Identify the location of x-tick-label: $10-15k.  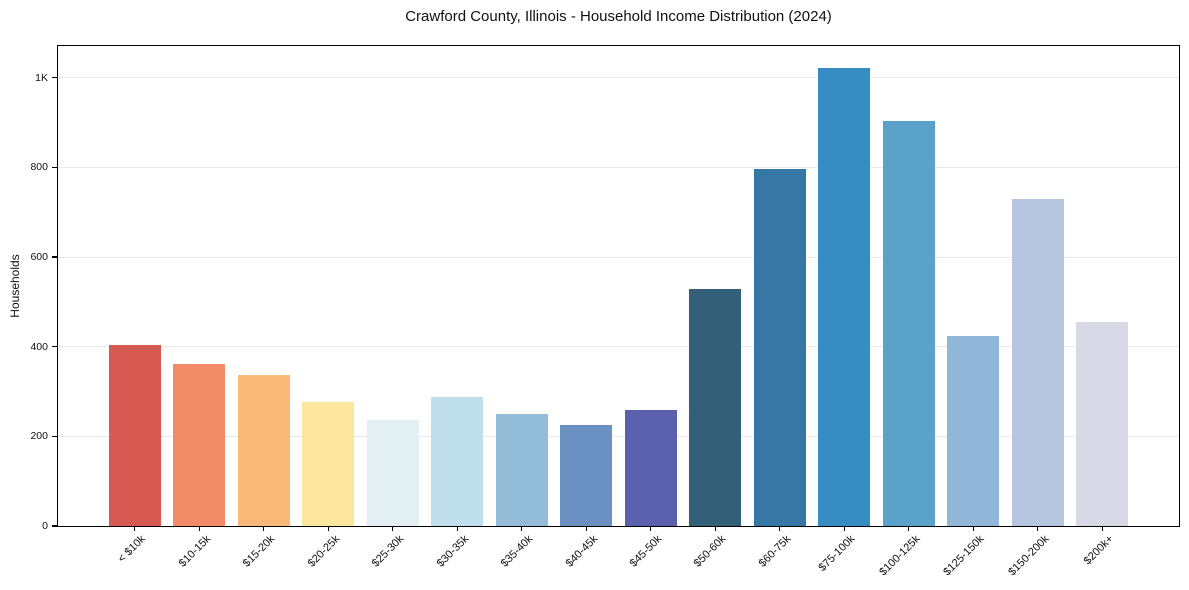
(194, 551).